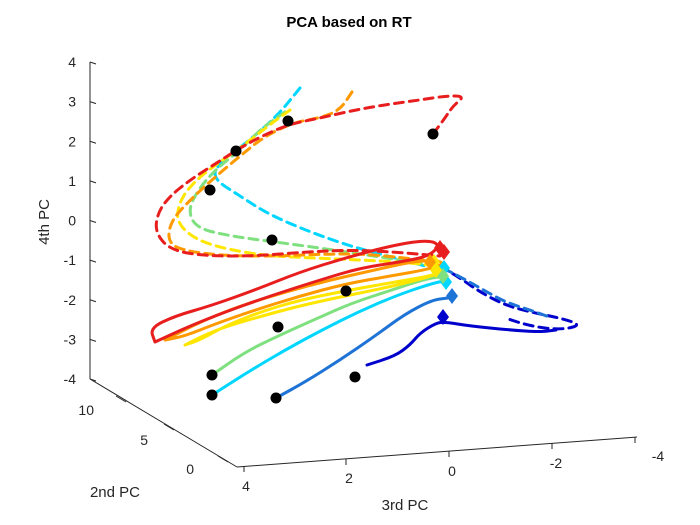  Describe the element at coordinates (70, 379) in the screenshot. I see `z-tick-label: -4` at that location.